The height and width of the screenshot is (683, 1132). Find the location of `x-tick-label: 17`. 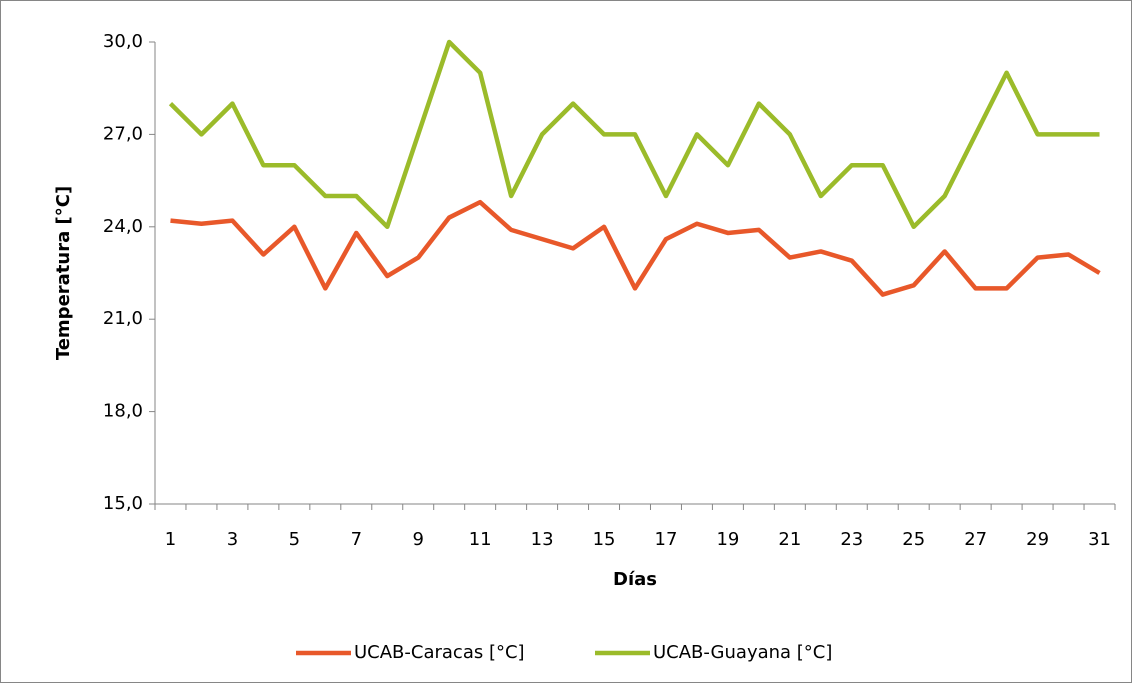

x-tick-label: 17 is located at coordinates (666, 539).